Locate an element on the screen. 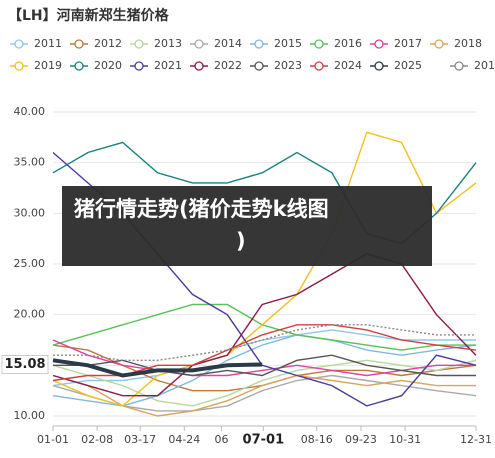  legend-label: 2016 is located at coordinates (348, 43).